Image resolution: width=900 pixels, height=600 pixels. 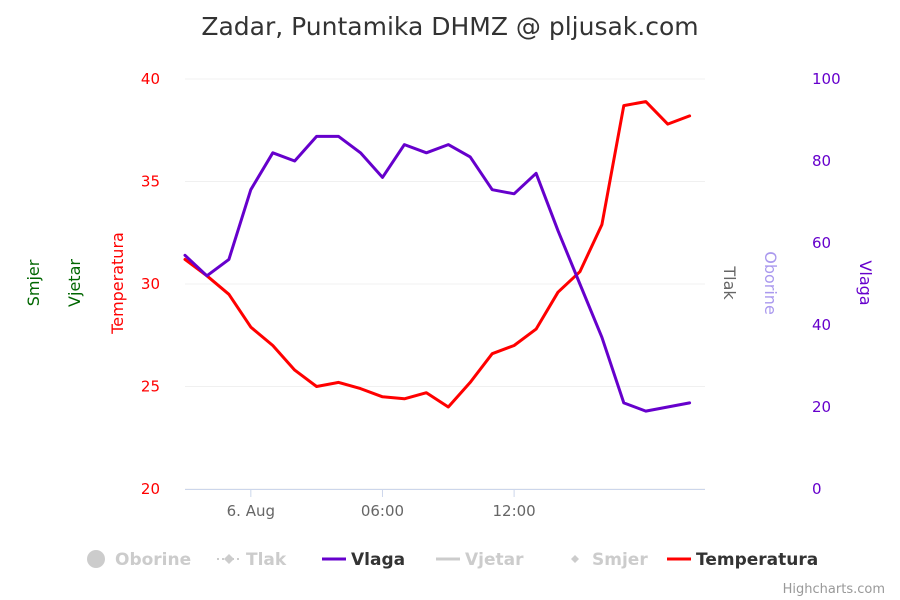 I want to click on temperatura-axis-title: Temperatura, so click(x=117, y=283).